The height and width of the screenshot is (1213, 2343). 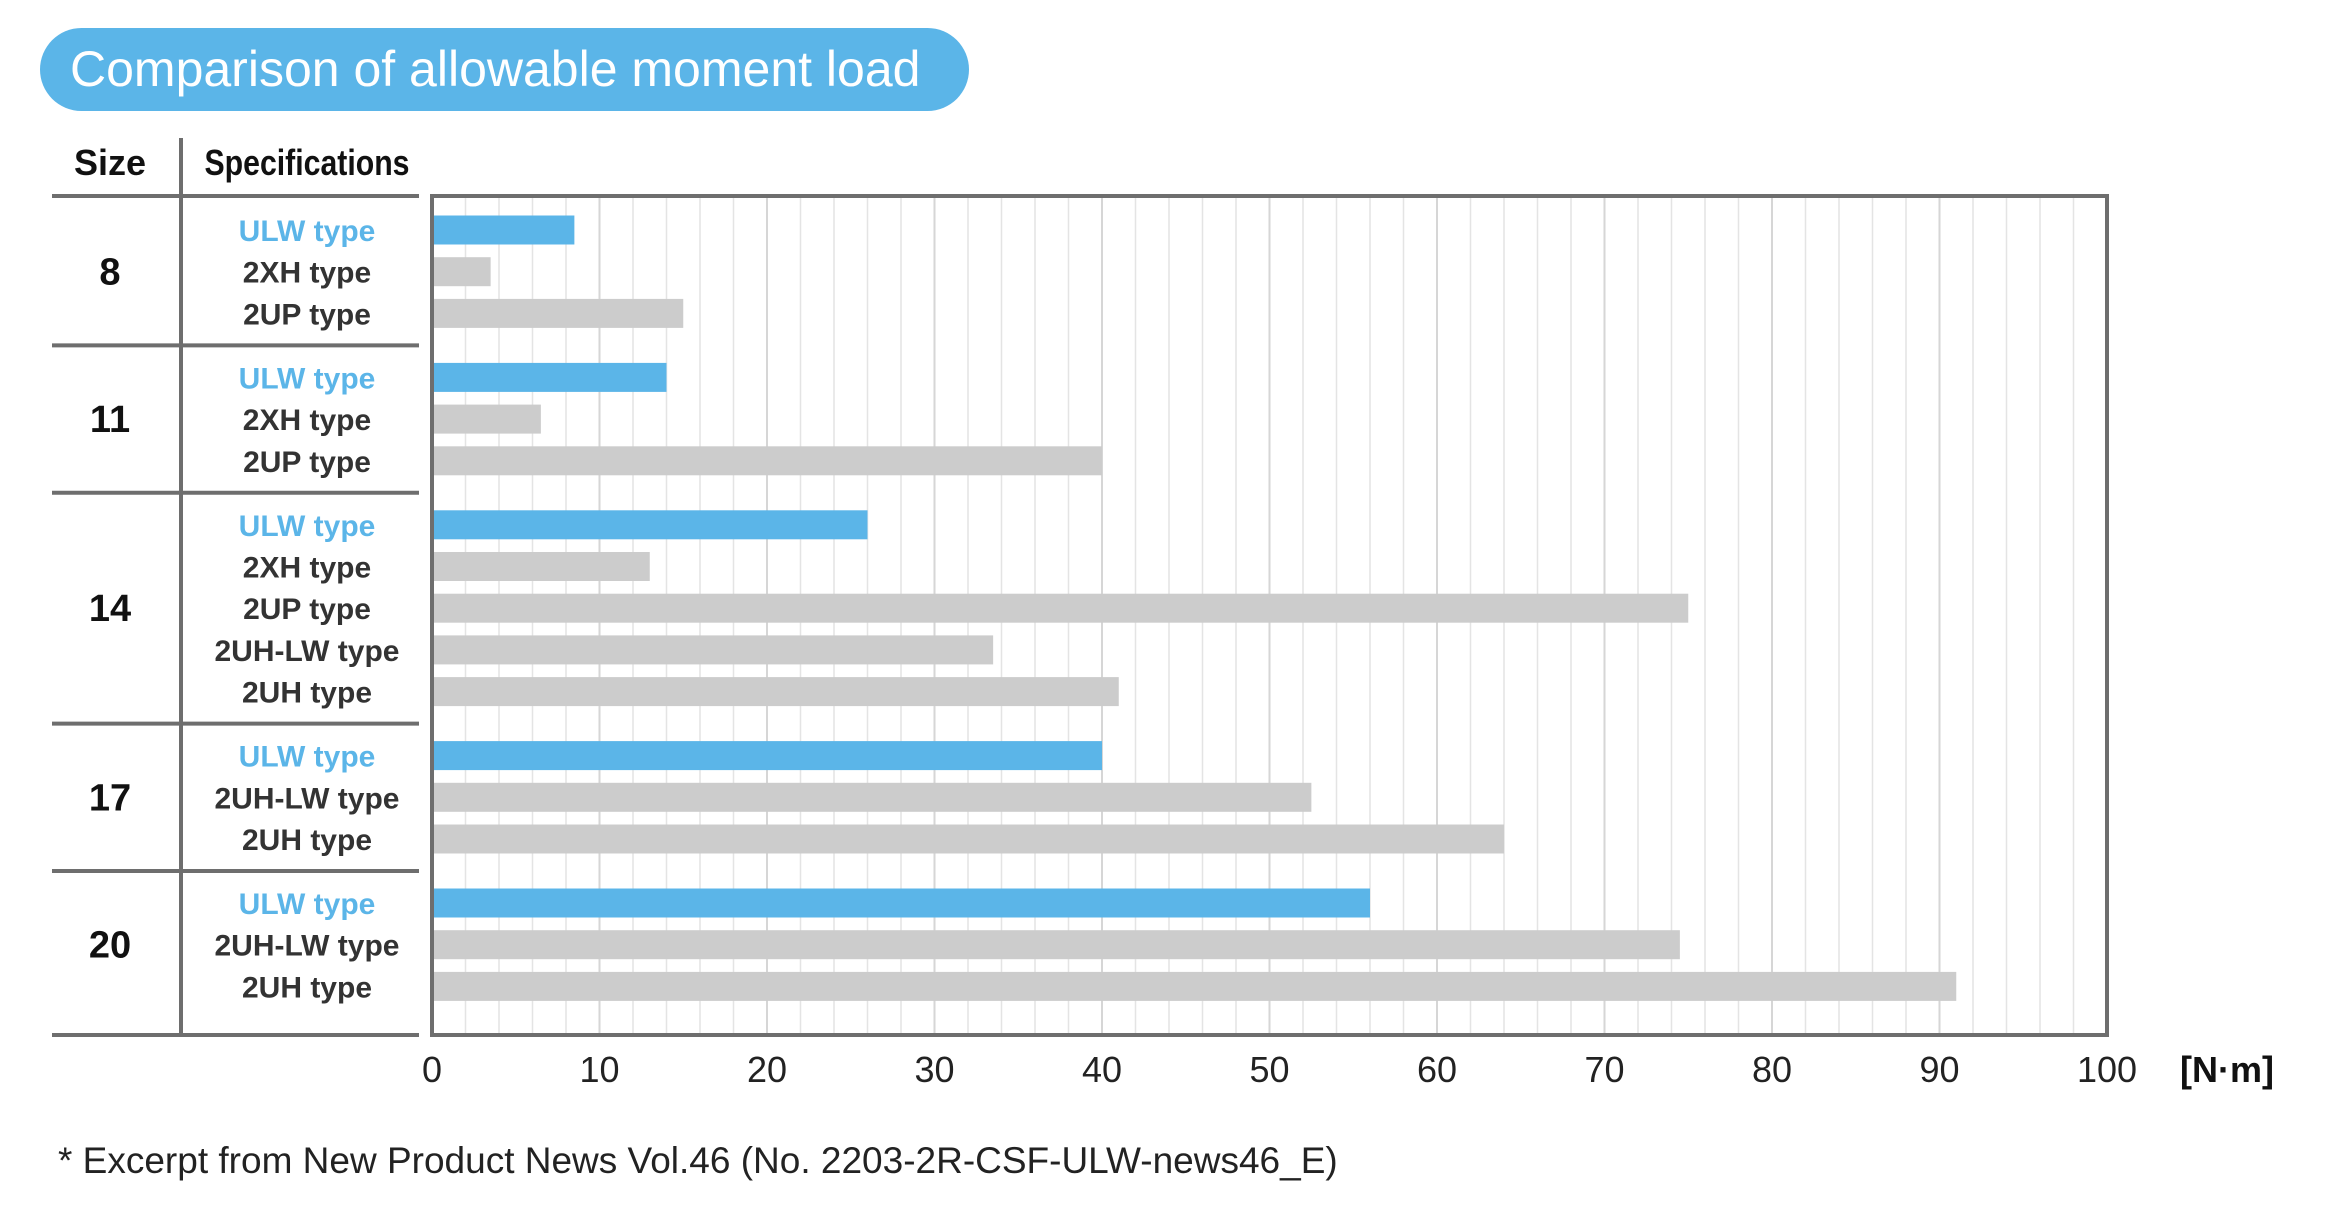 I want to click on spec-column-header: Specifications, so click(x=307, y=162).